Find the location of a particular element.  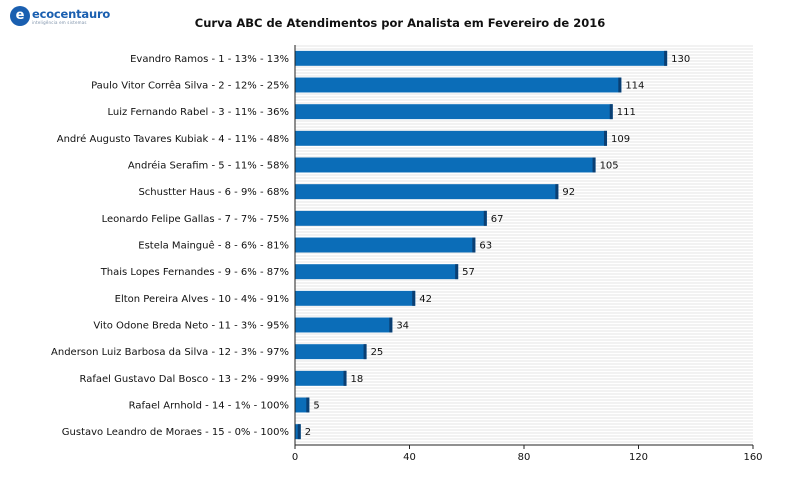

category-label: Luiz Fernando Rabel - 3 - 11% - 36% is located at coordinates (198, 112).